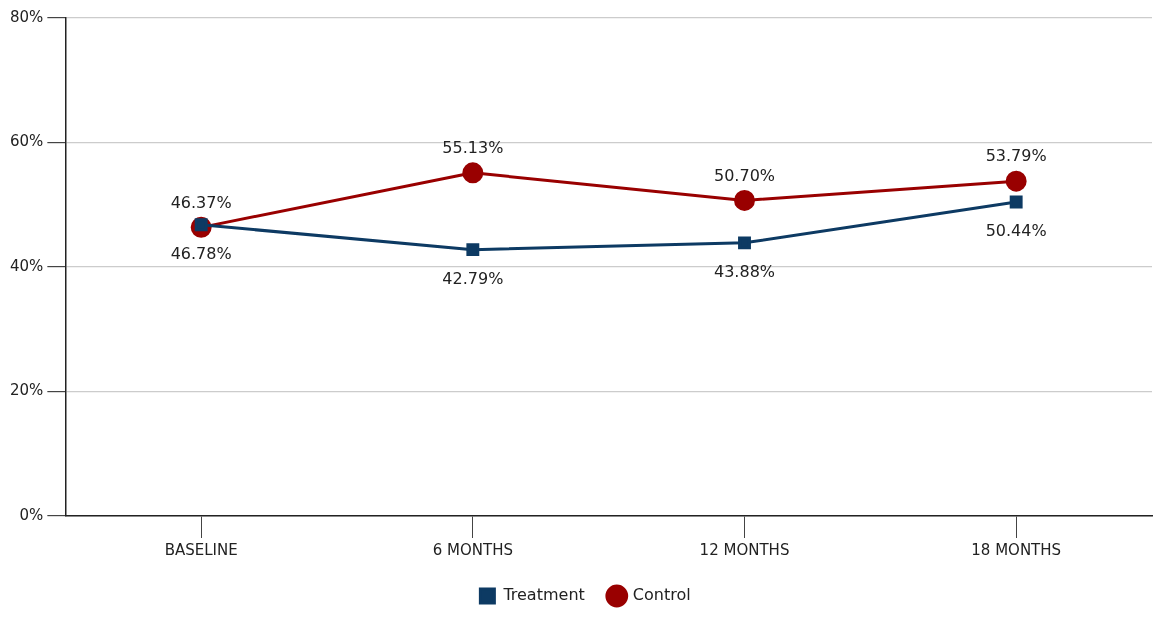  I want to click on x-tick-label: 12 MONTHS, so click(744, 549).